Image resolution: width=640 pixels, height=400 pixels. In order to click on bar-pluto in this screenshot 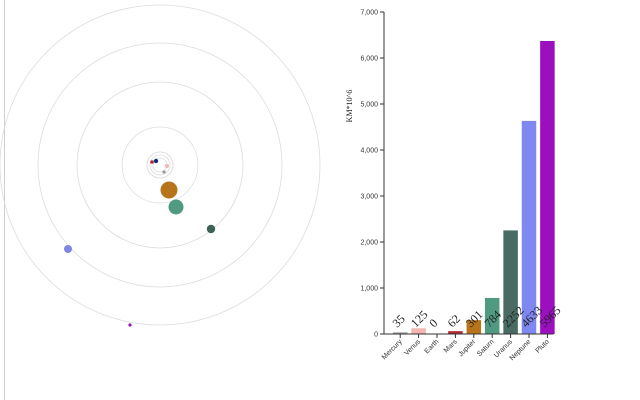, I will do `click(547, 187)`.